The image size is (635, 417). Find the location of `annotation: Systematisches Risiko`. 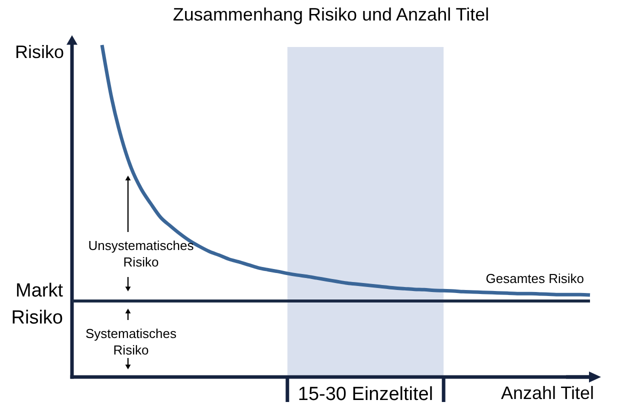

annotation: Systematisches Risiko is located at coordinates (131, 342).